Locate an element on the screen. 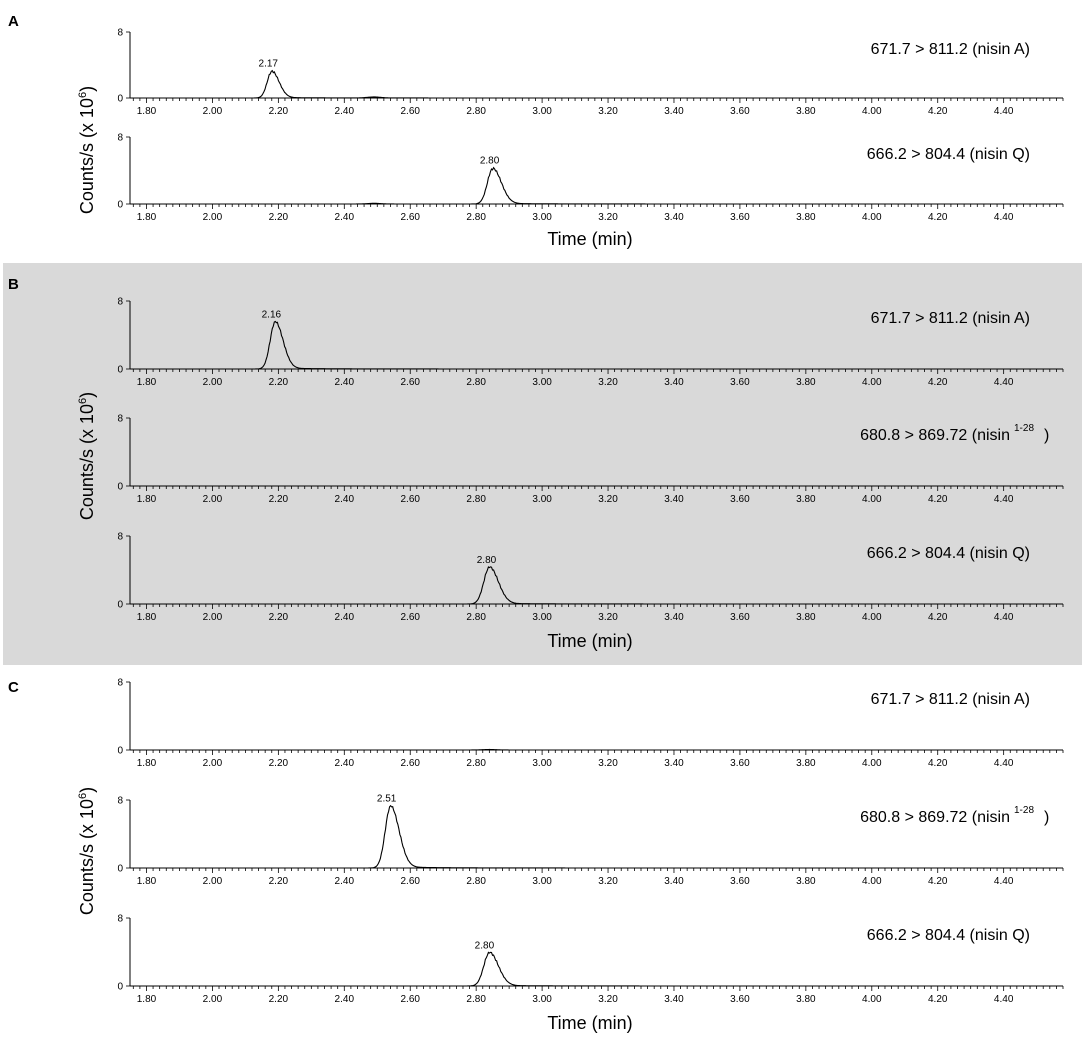 The width and height of the screenshot is (1084, 1037). panel-letter: C is located at coordinates (13, 687).